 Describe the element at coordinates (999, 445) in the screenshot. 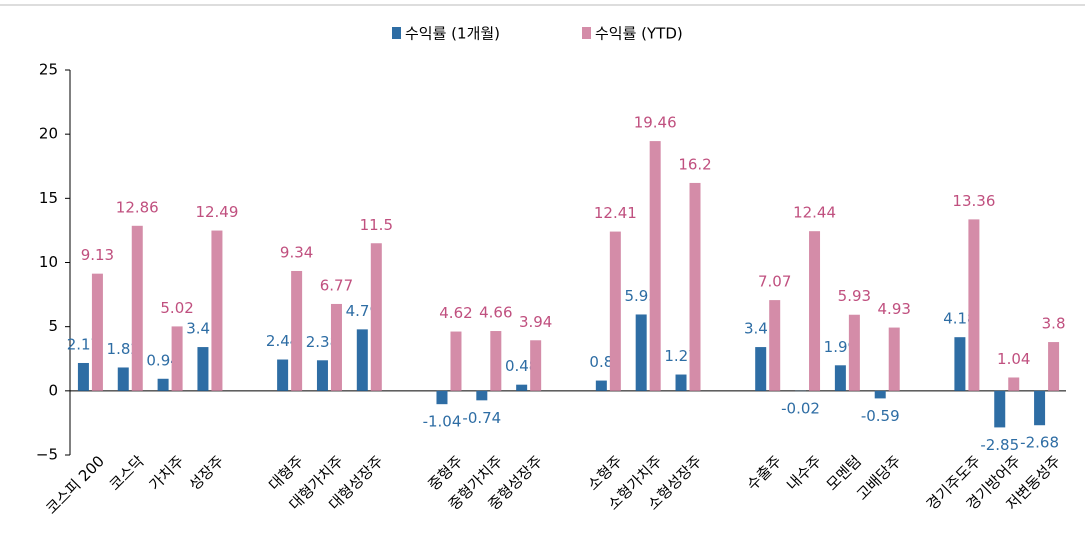

I see `data-label: -2.85` at that location.